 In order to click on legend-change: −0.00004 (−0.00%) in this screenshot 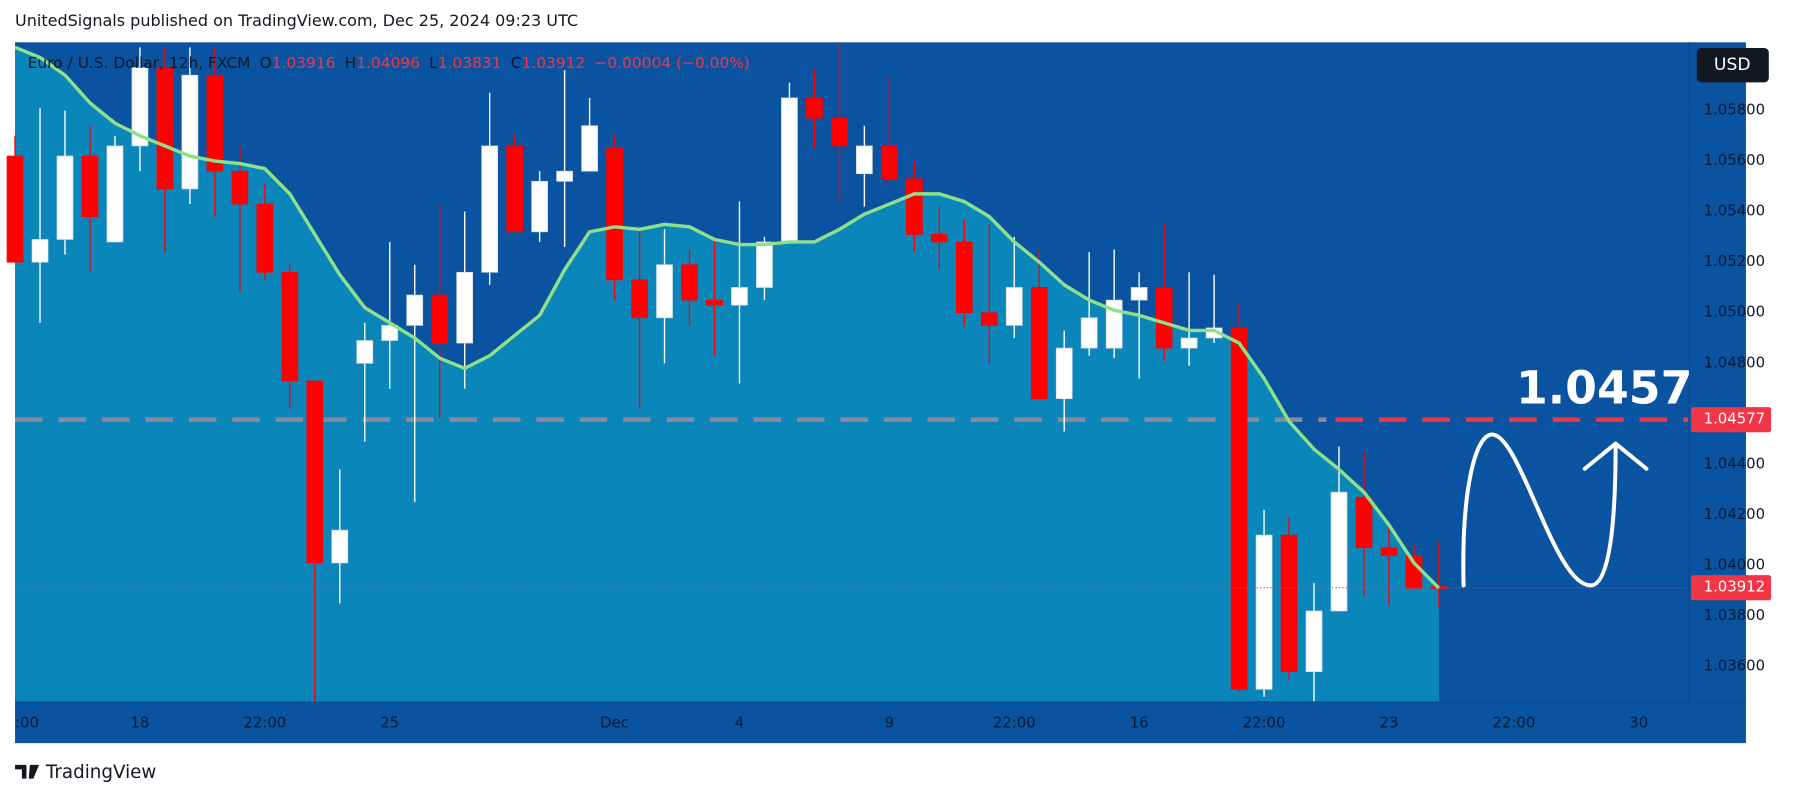, I will do `click(672, 62)`.